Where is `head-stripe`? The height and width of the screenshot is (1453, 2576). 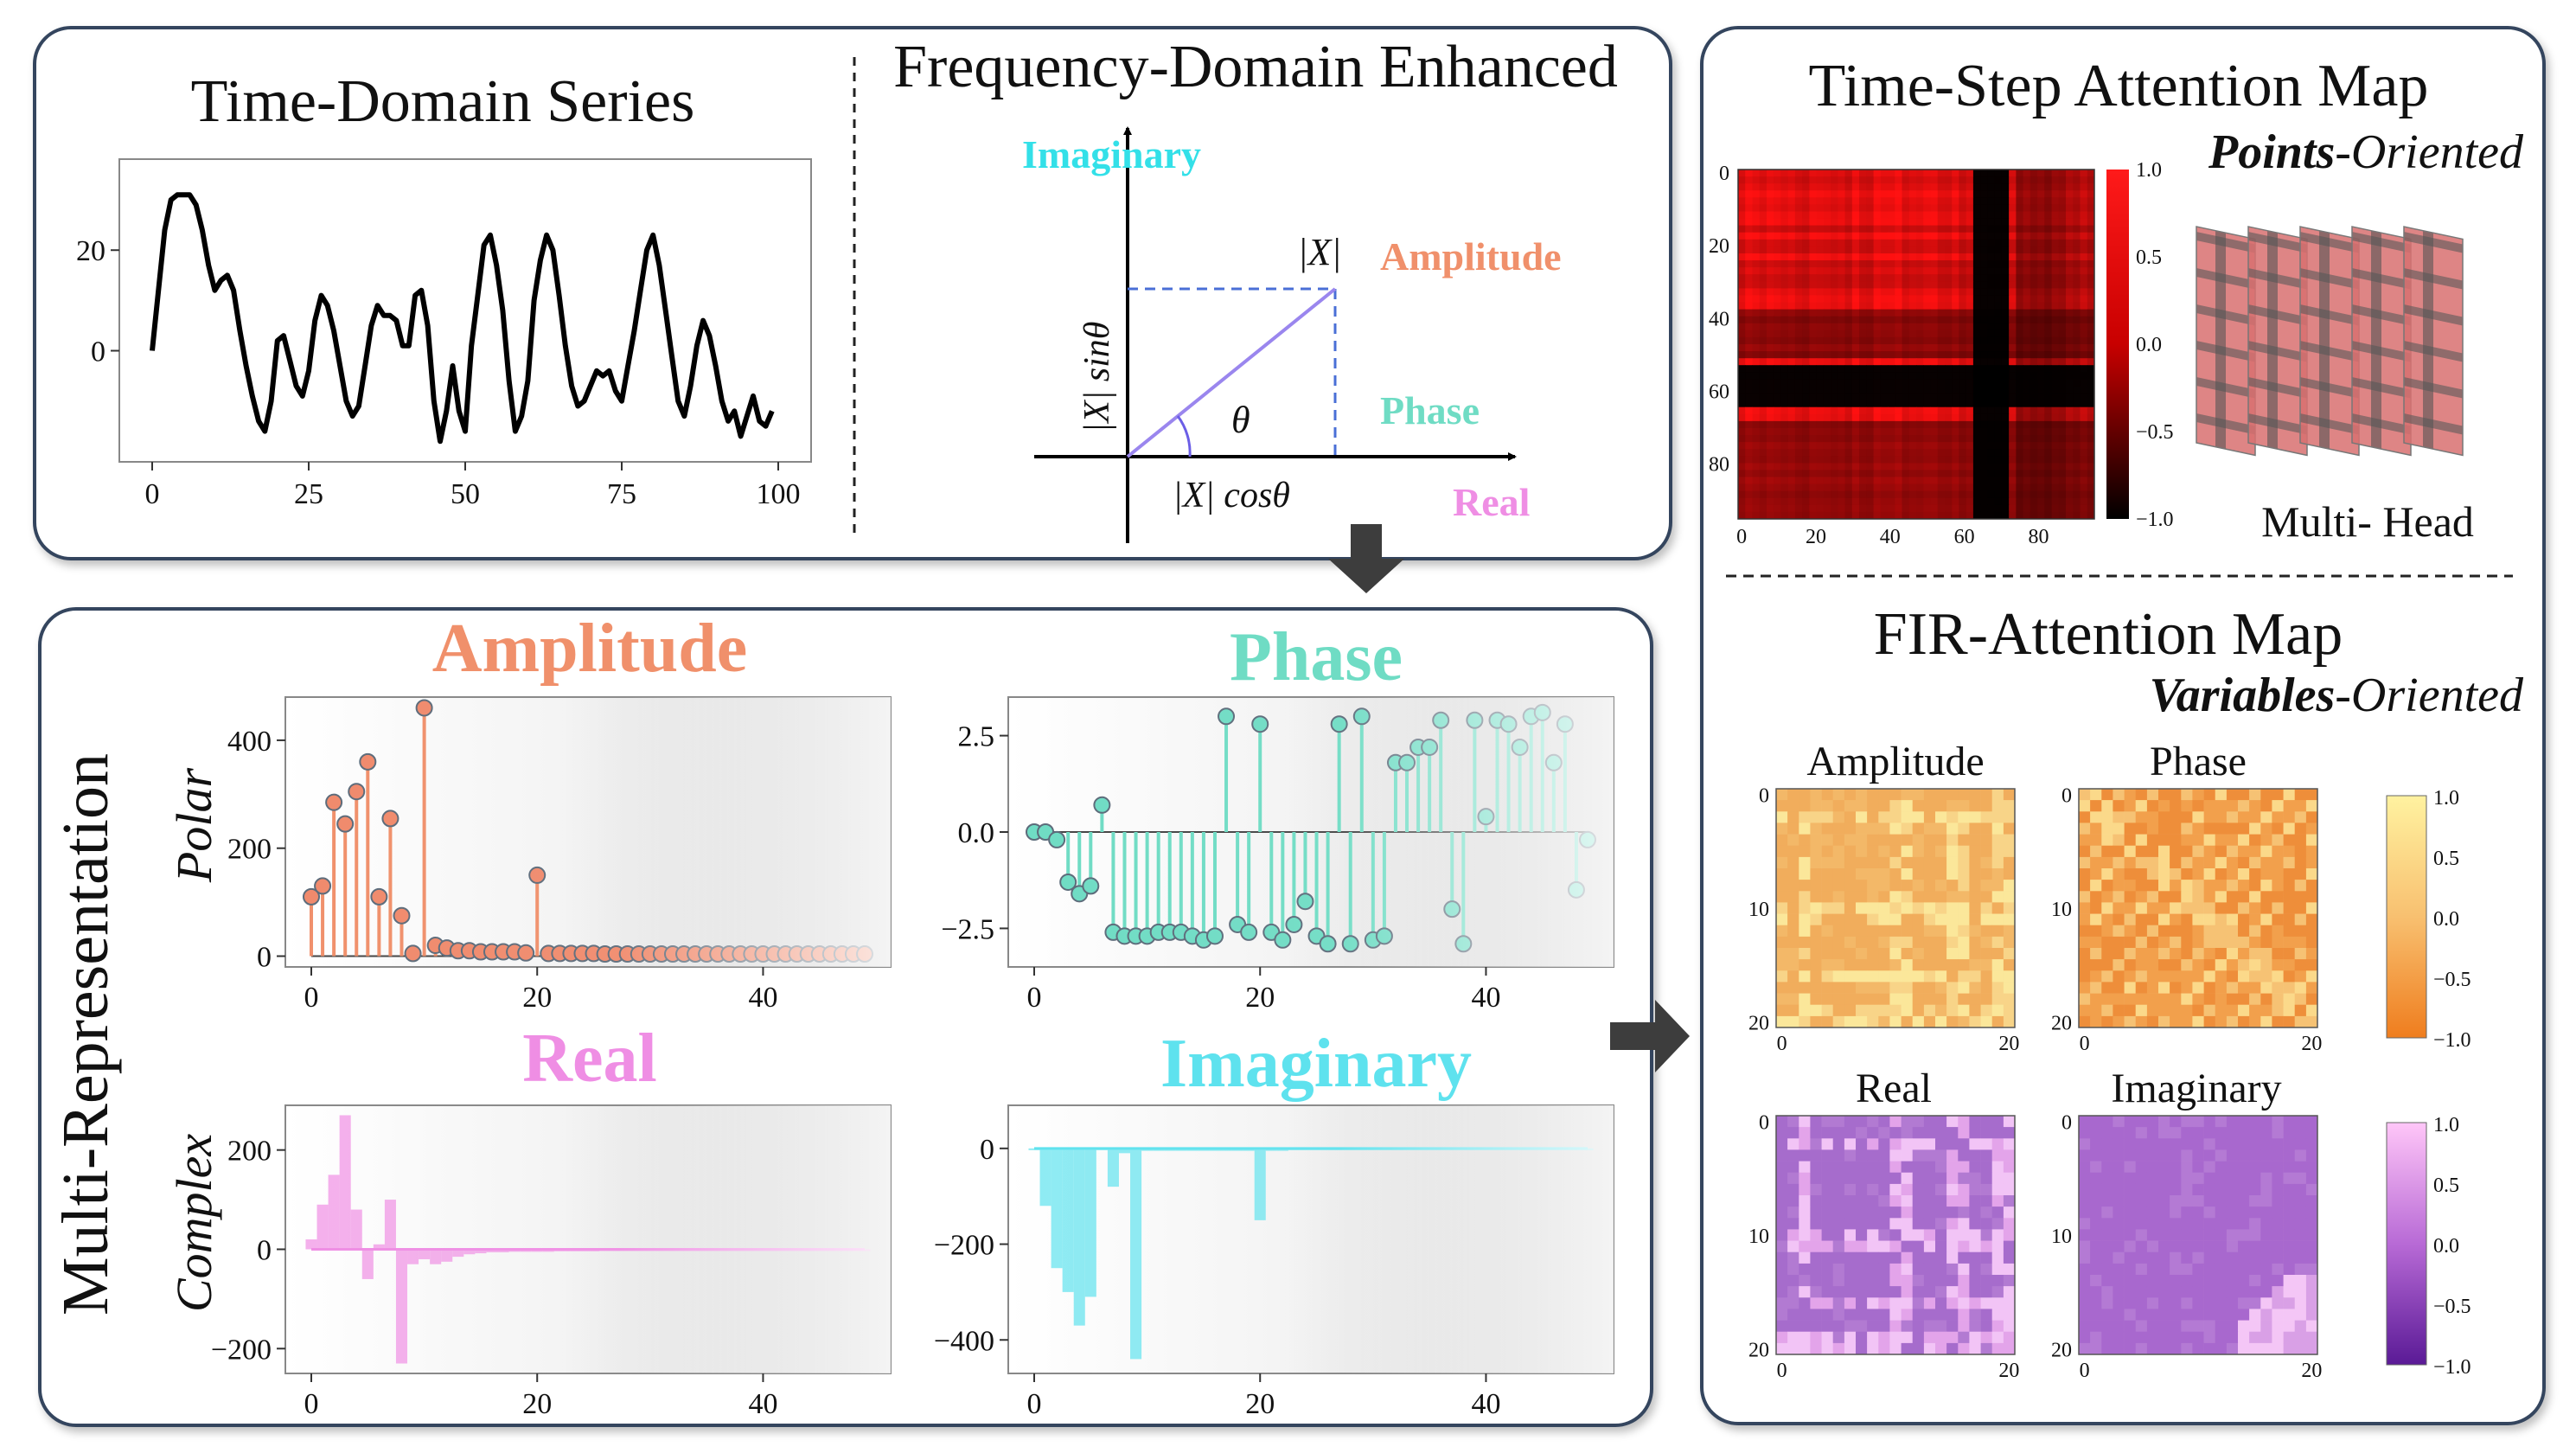 head-stripe is located at coordinates (2376, 340).